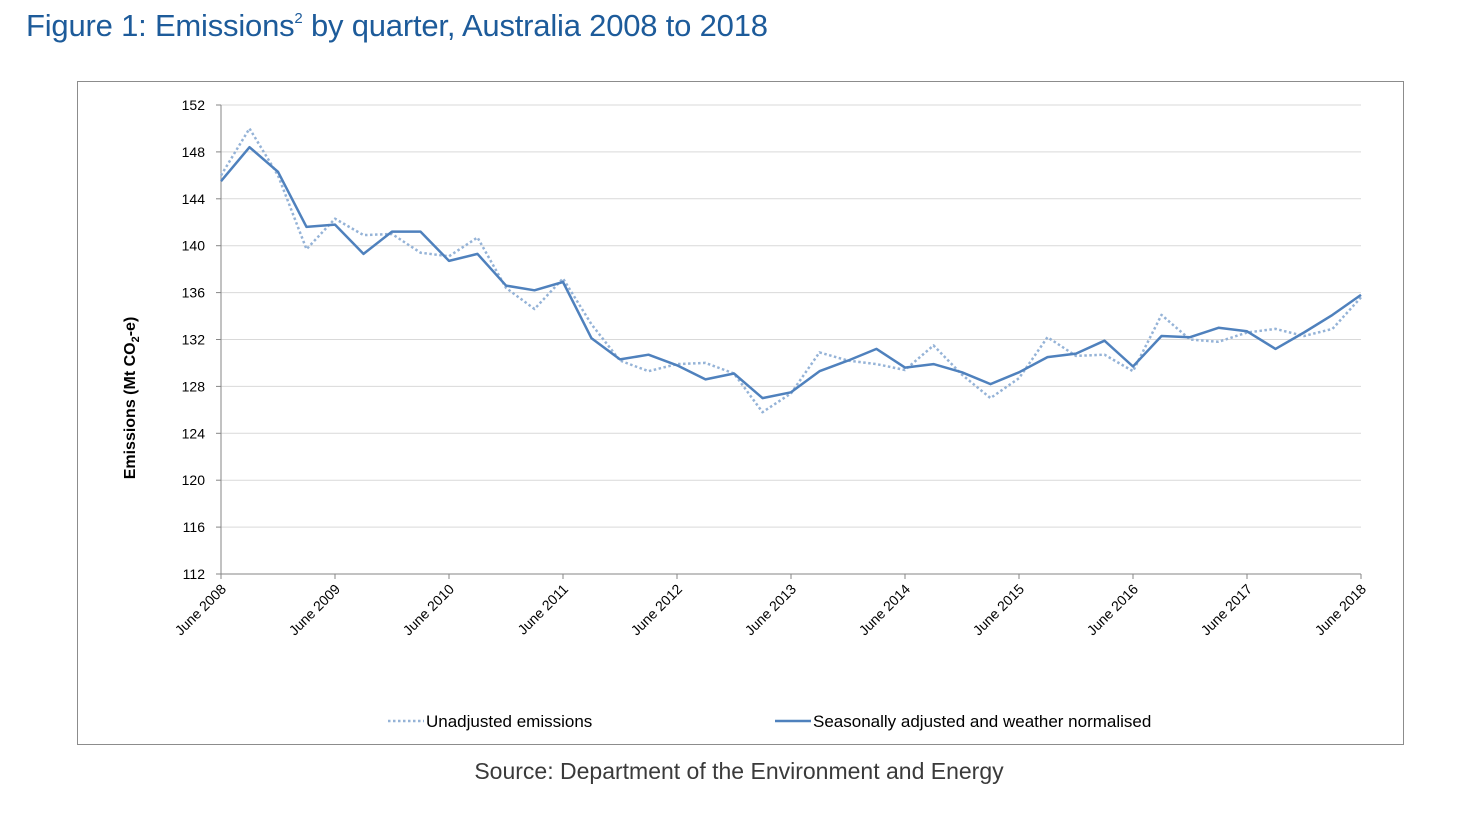 This screenshot has width=1478, height=814. I want to click on figure-title-main: Figure 1: Emissions, so click(160, 25).